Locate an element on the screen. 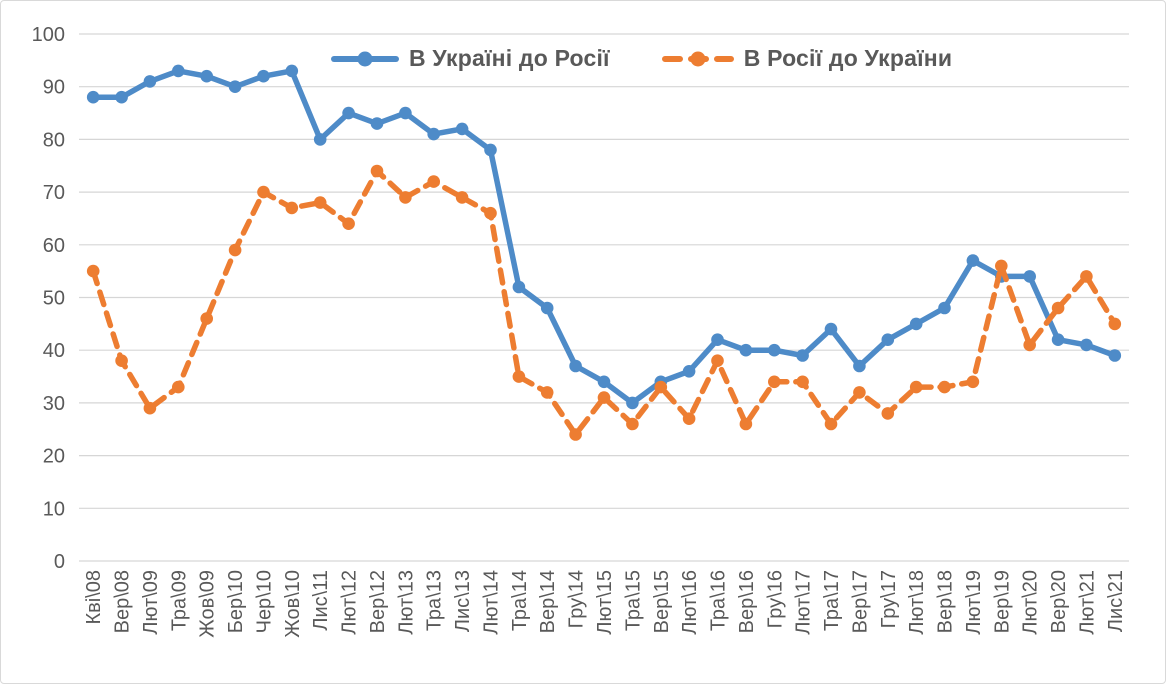 The height and width of the screenshot is (684, 1166). y-tick-label: 40 is located at coordinates (54, 351).